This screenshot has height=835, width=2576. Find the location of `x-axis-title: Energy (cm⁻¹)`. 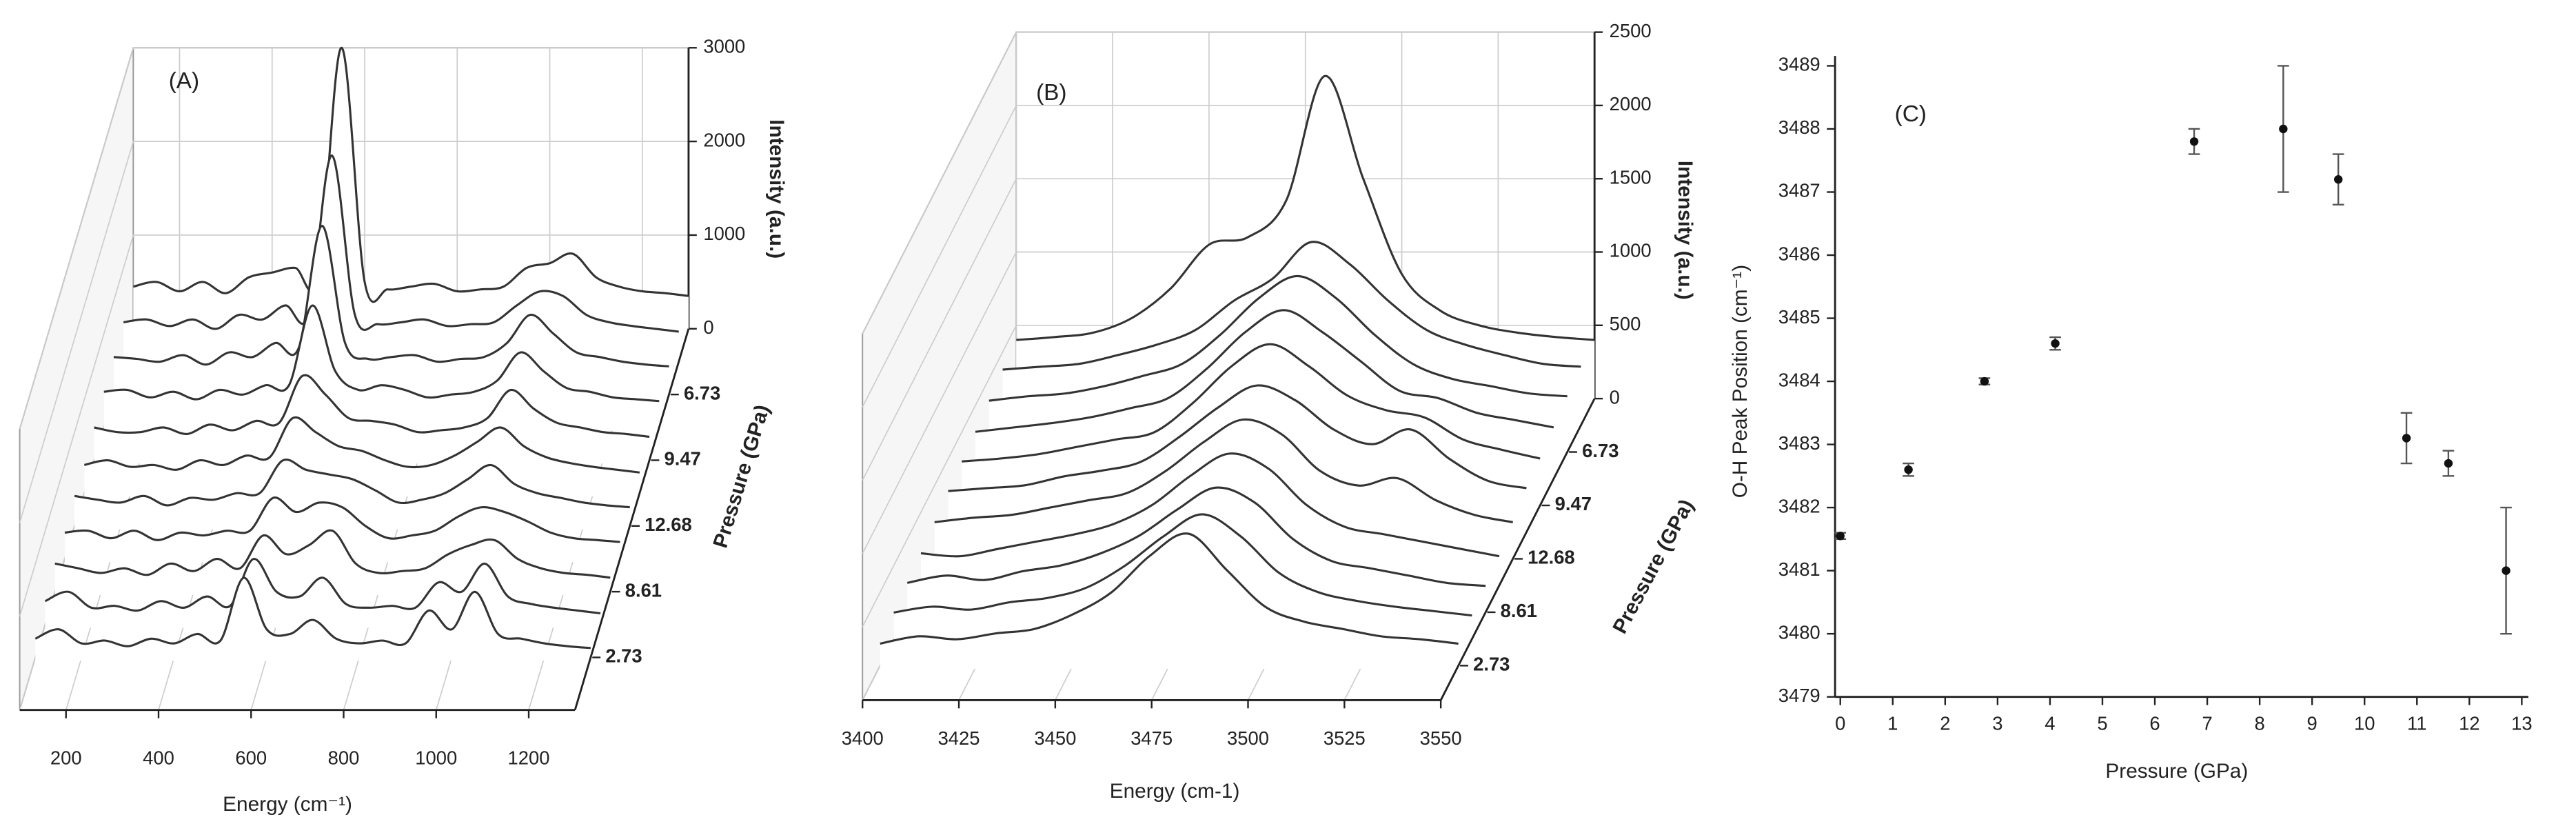

x-axis-title: Energy (cm⁻¹) is located at coordinates (287, 804).